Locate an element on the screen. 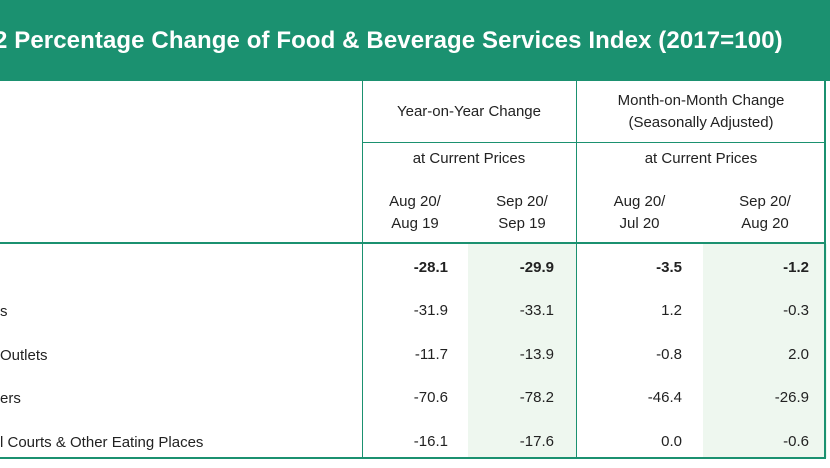 The height and width of the screenshot is (468, 830). table-cell: -0.6 is located at coordinates (796, 441).